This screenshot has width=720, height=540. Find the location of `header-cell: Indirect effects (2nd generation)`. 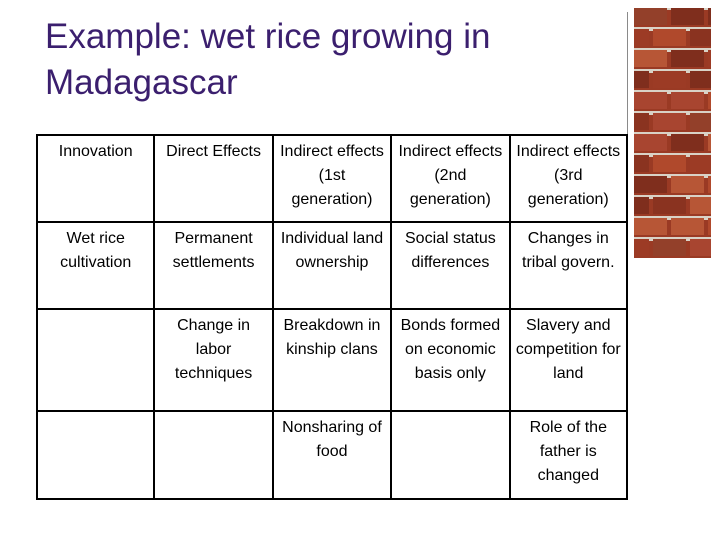

header-cell: Indirect effects (2nd generation) is located at coordinates (450, 178).